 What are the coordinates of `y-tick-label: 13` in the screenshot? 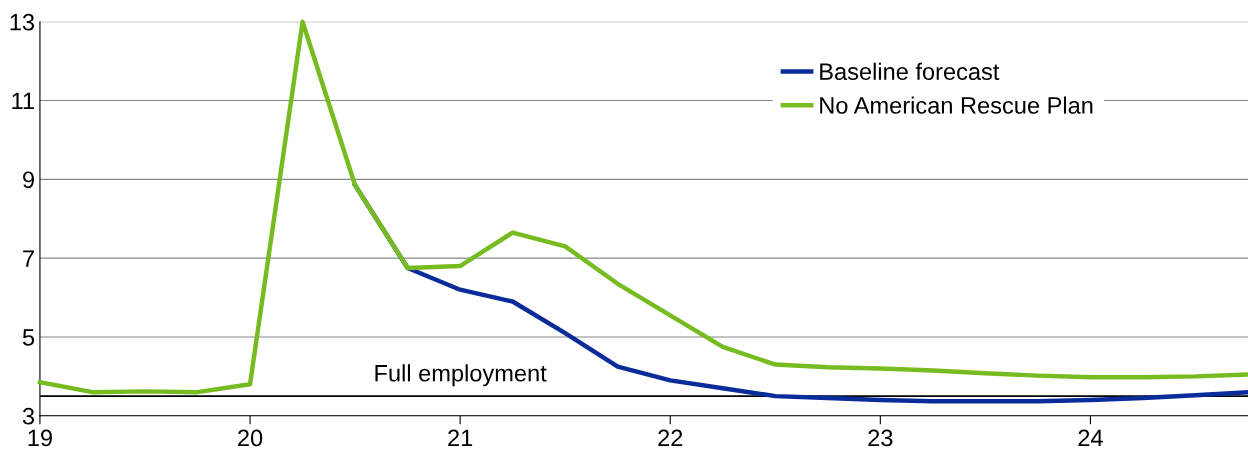 It's located at (22, 22).